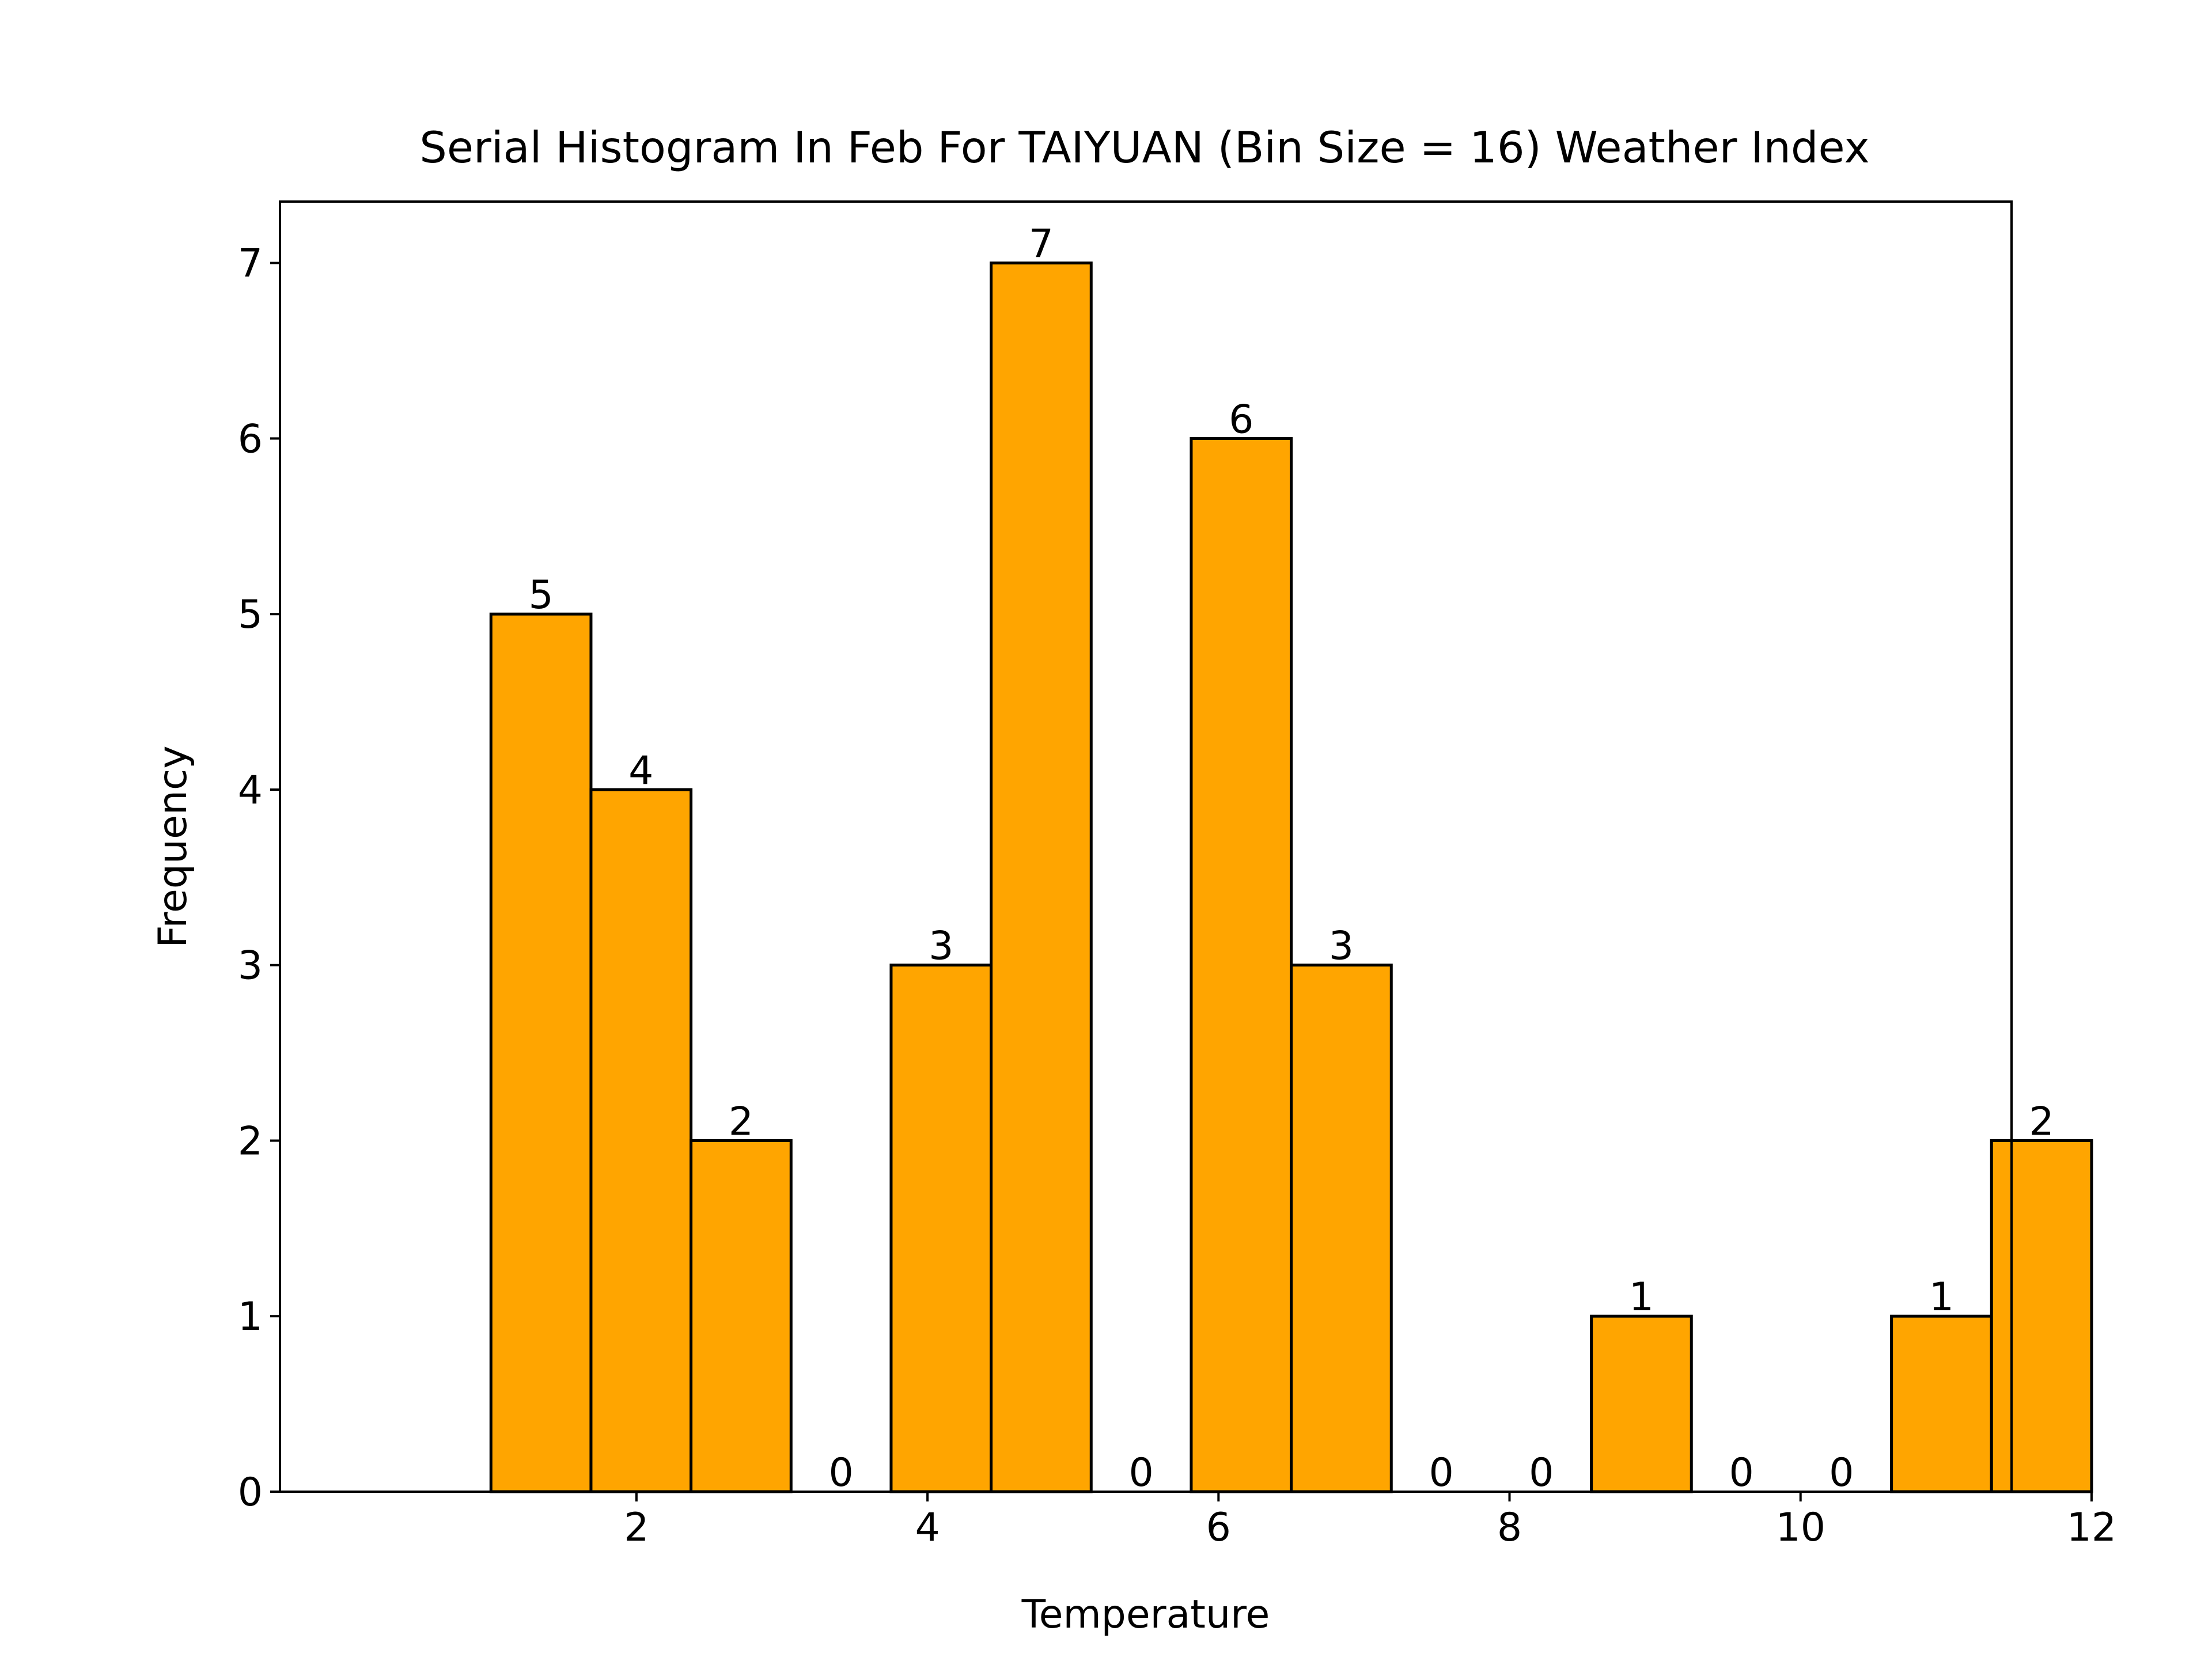  What do you see at coordinates (1800, 1527) in the screenshot?
I see `x-tick-label: 10` at bounding box center [1800, 1527].